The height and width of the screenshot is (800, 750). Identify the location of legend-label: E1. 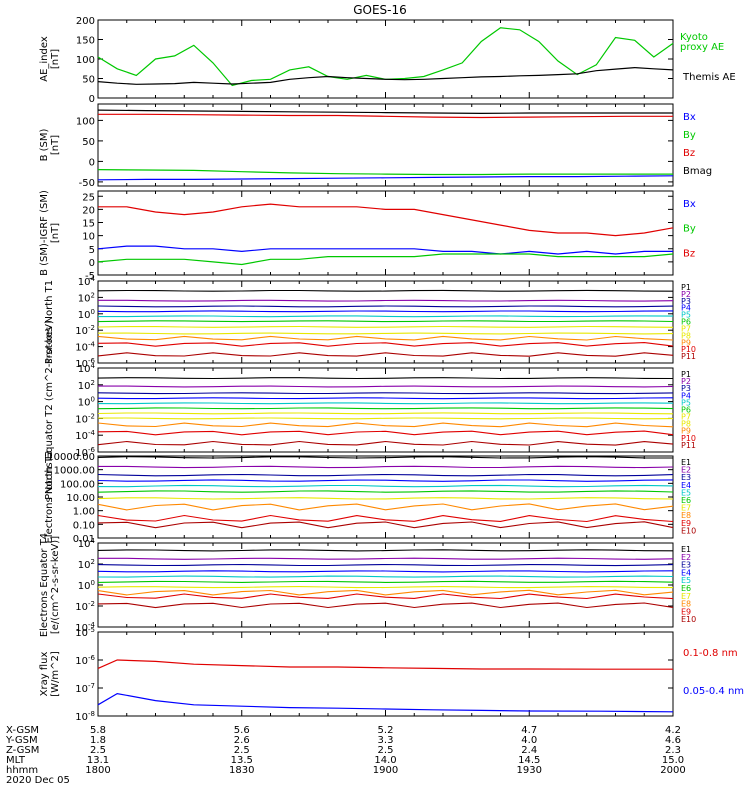
(686, 549).